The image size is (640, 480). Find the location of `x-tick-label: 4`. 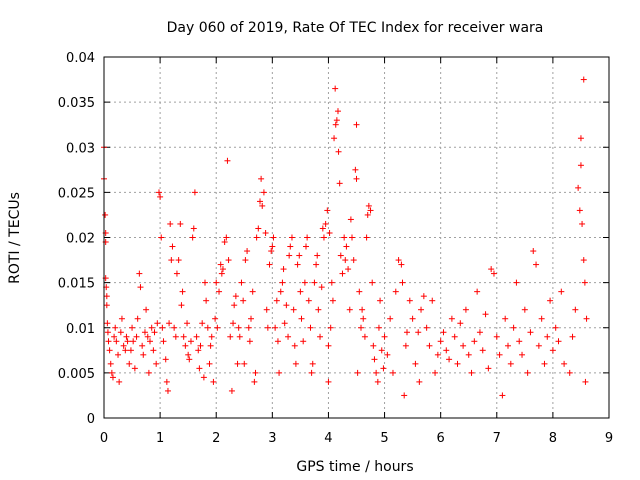

x-tick-label: 4 is located at coordinates (328, 438).